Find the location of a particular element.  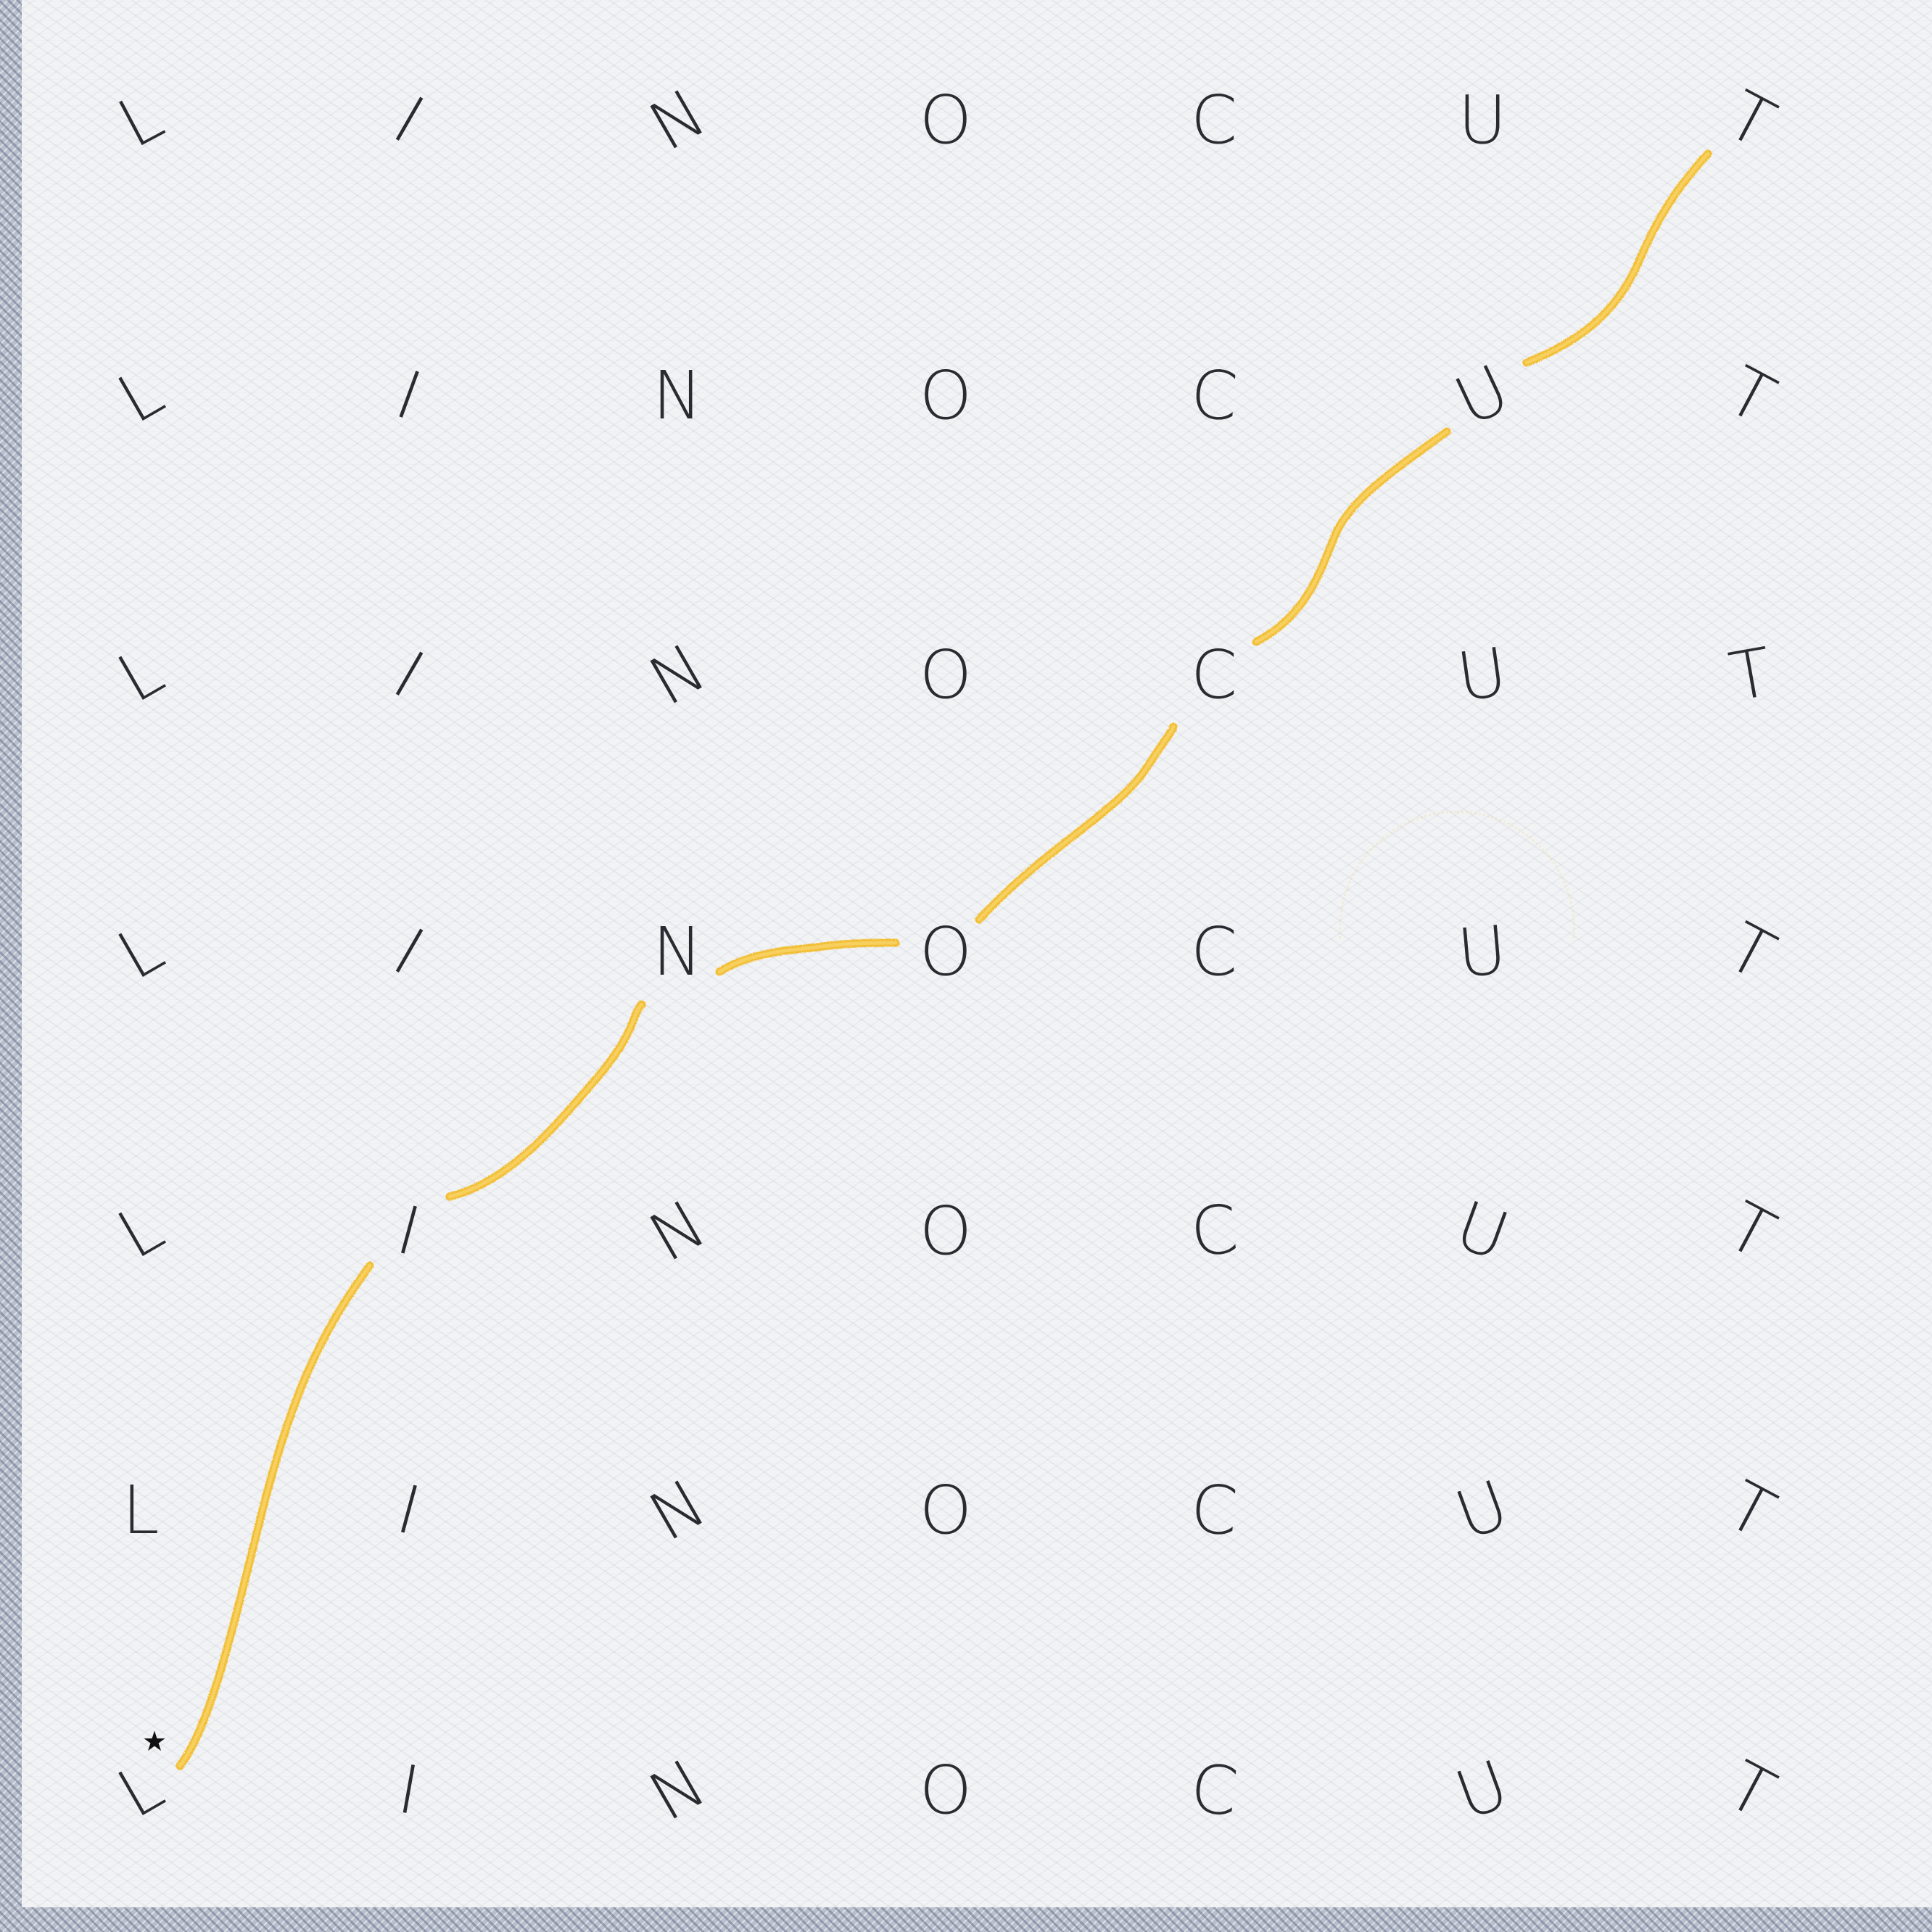

left-border-strip is located at coordinates (11, 966).